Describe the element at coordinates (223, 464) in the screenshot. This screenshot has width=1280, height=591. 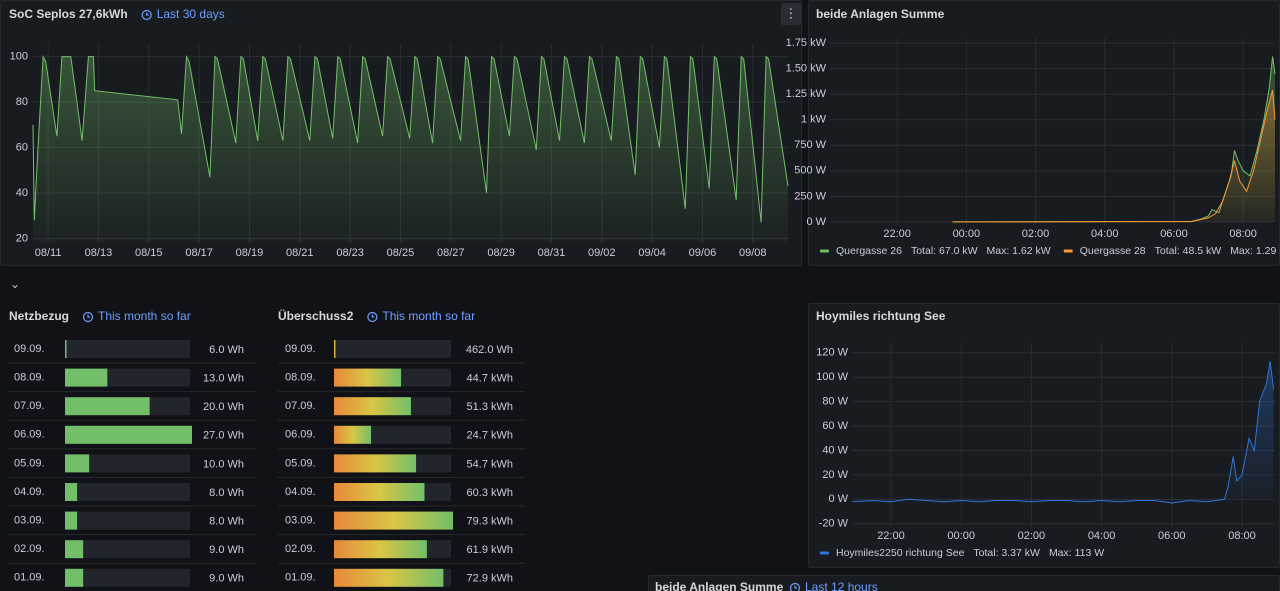
I see `value-label: 10.0 Wh` at that location.